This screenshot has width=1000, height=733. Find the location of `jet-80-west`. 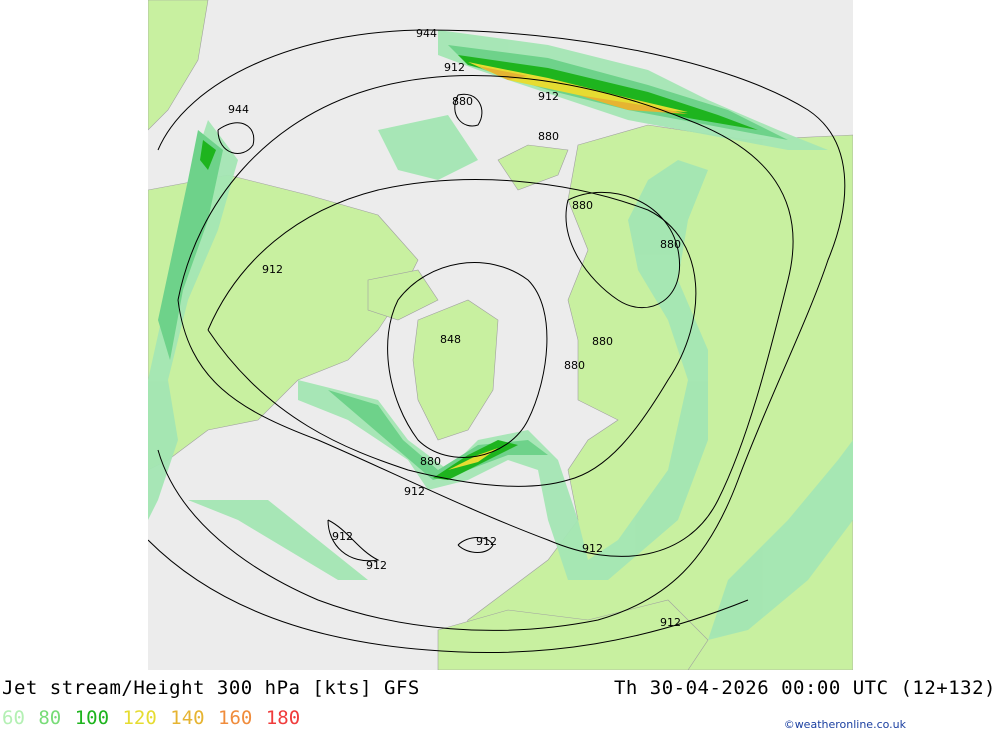

jet-80-west is located at coordinates (190, 245).